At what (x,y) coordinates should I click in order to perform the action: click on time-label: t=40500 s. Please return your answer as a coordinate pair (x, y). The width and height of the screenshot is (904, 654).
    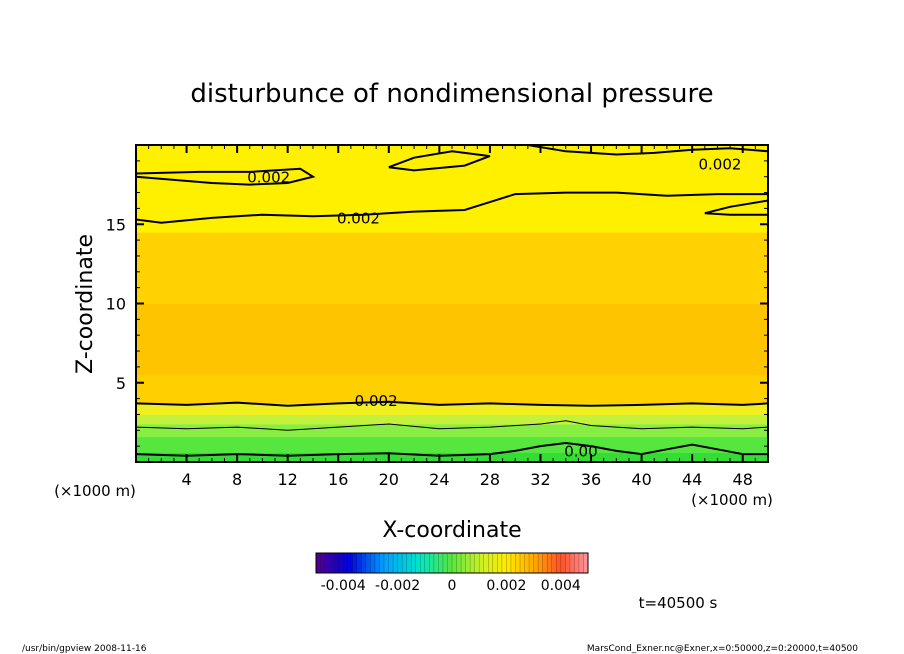
    Looking at the image, I should click on (678, 603).